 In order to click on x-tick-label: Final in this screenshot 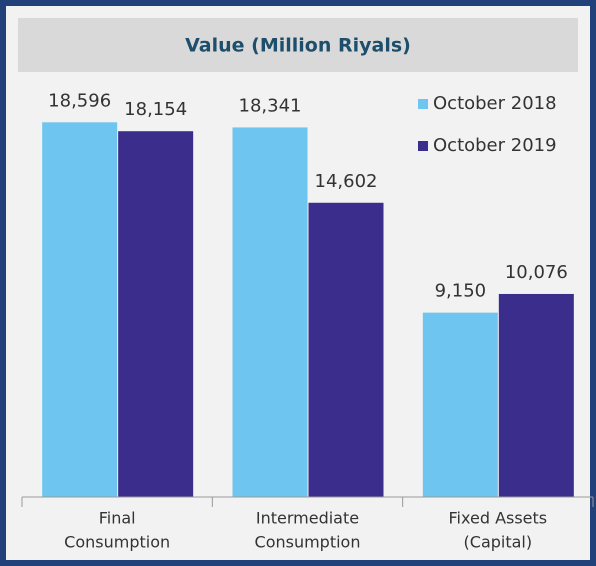, I will do `click(117, 518)`.